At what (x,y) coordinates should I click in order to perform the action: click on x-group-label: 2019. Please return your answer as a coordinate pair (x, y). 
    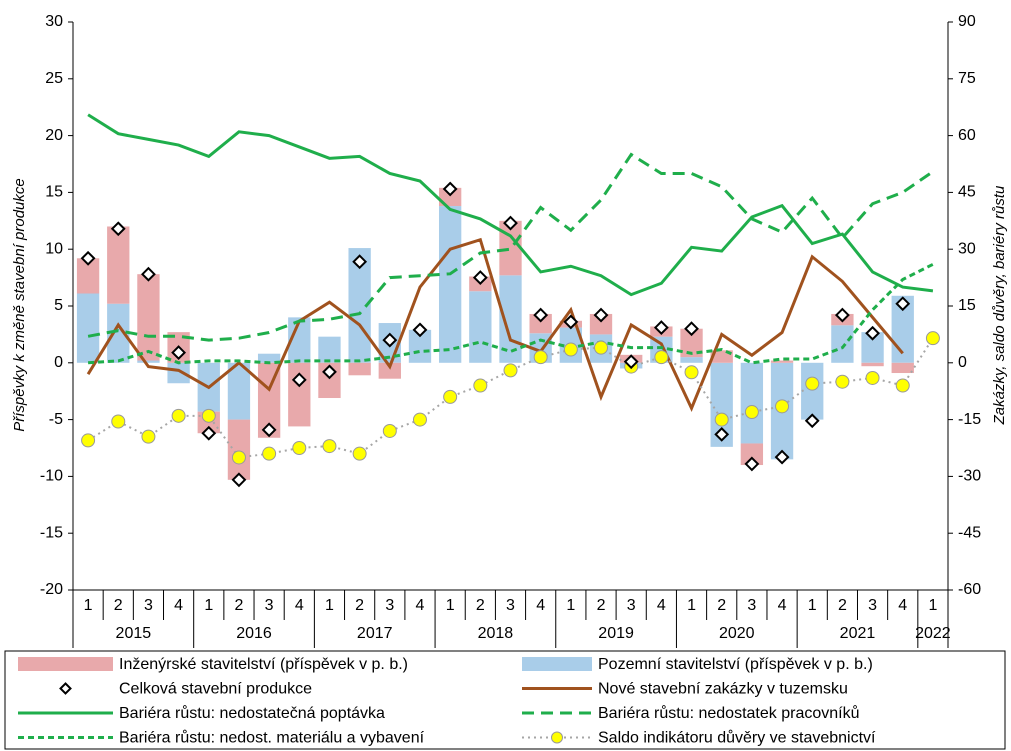
    Looking at the image, I should click on (616, 633).